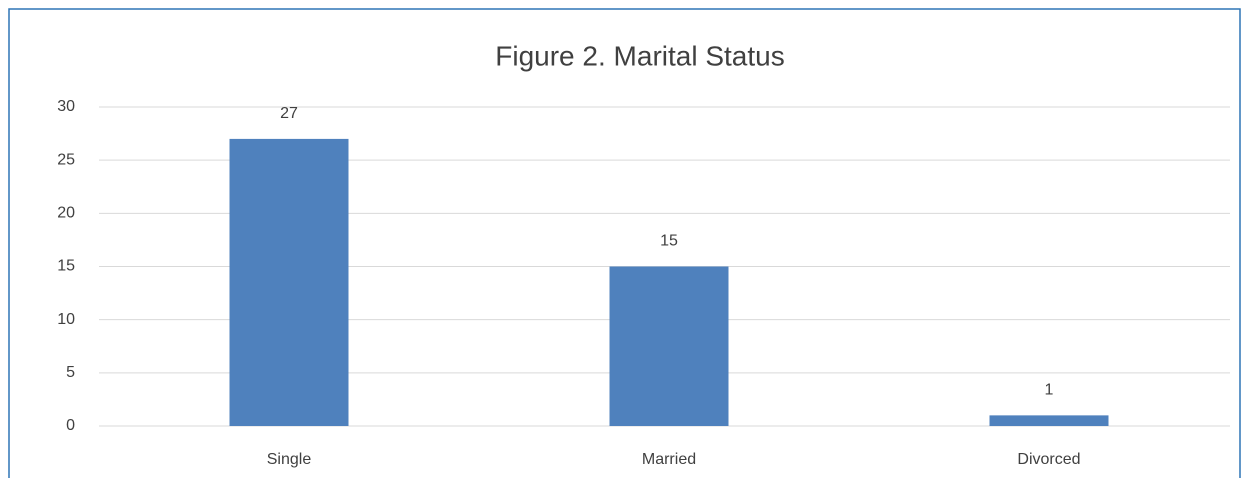 The height and width of the screenshot is (478, 1249). Describe the element at coordinates (66, 106) in the screenshot. I see `y-tick-label: 30` at that location.